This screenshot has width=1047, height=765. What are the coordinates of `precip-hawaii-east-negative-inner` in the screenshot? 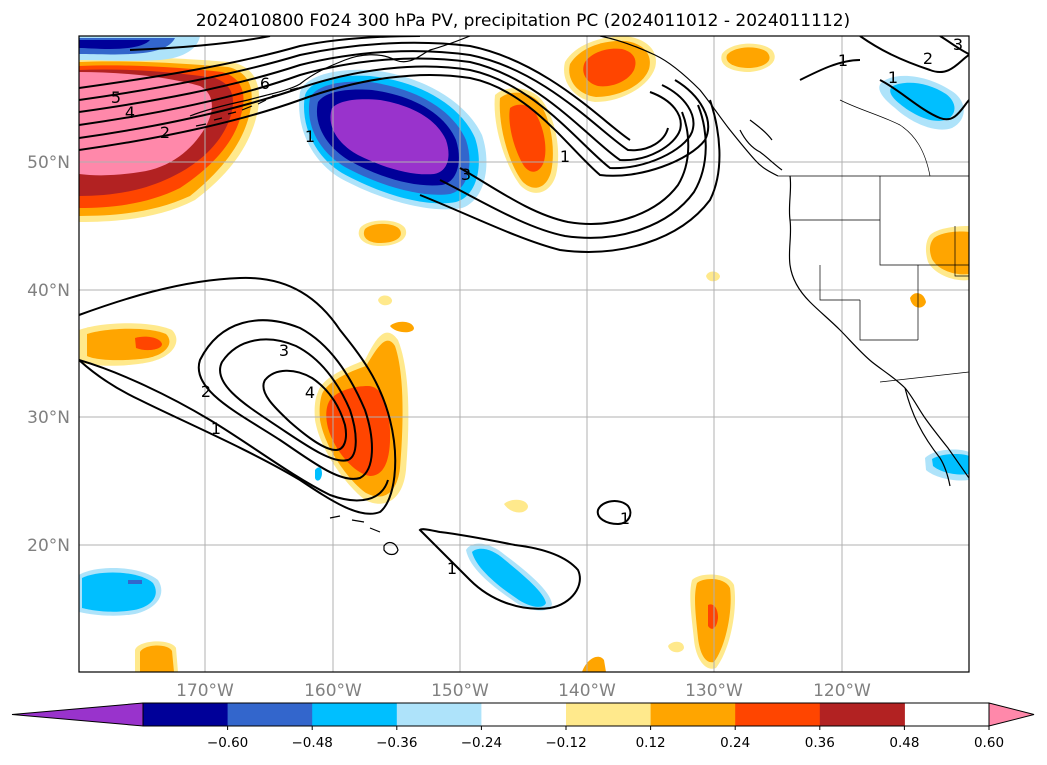 It's located at (509, 577).